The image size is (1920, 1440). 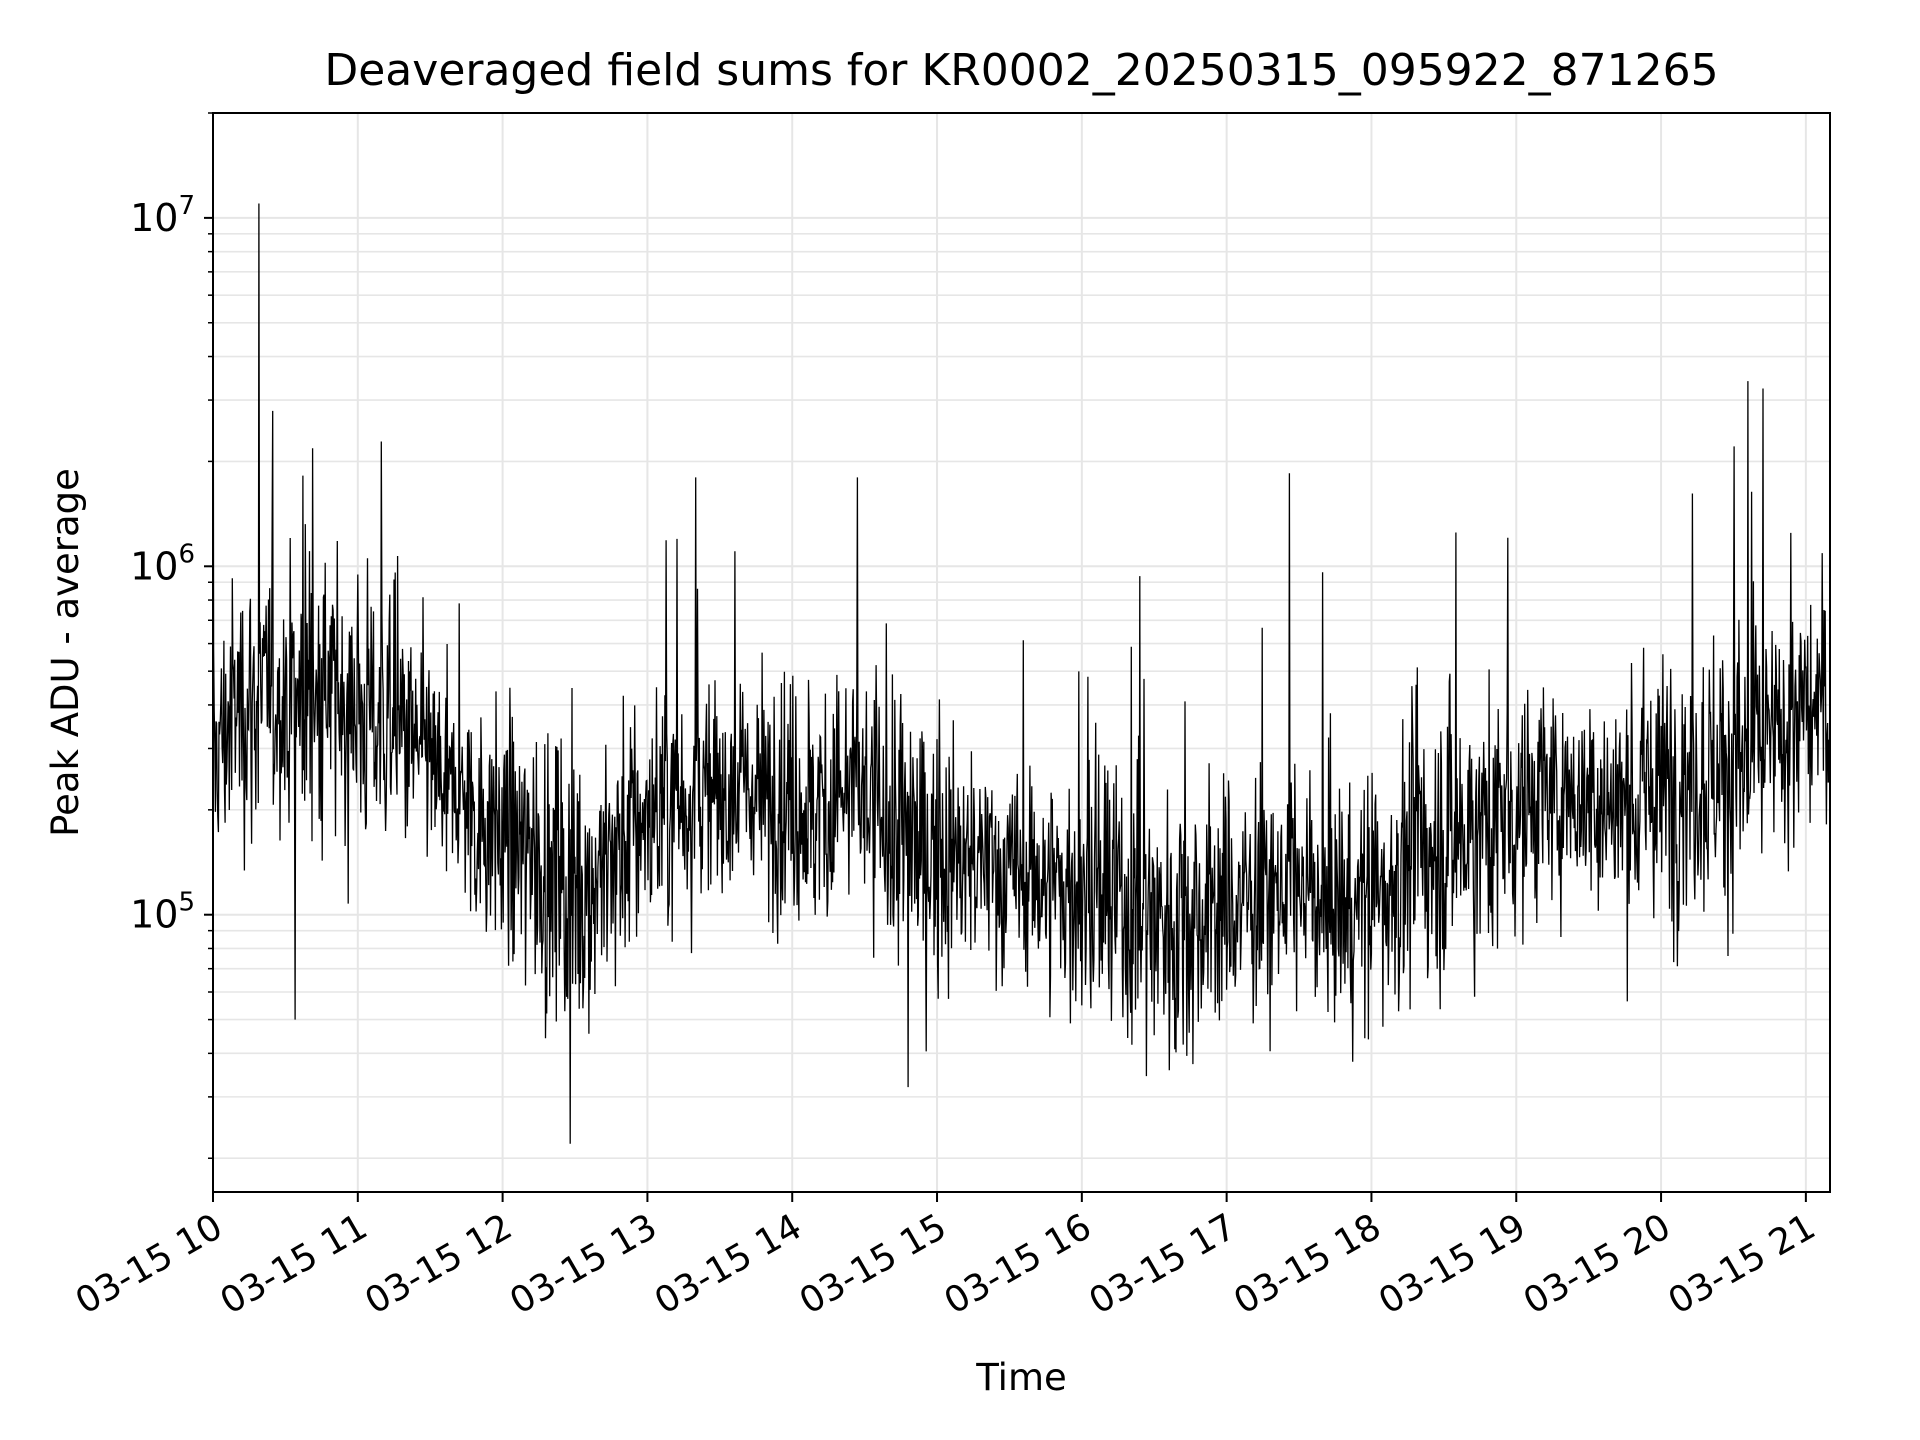 What do you see at coordinates (171, 635) in the screenshot?
I see `y-axis: 105 106 107` at bounding box center [171, 635].